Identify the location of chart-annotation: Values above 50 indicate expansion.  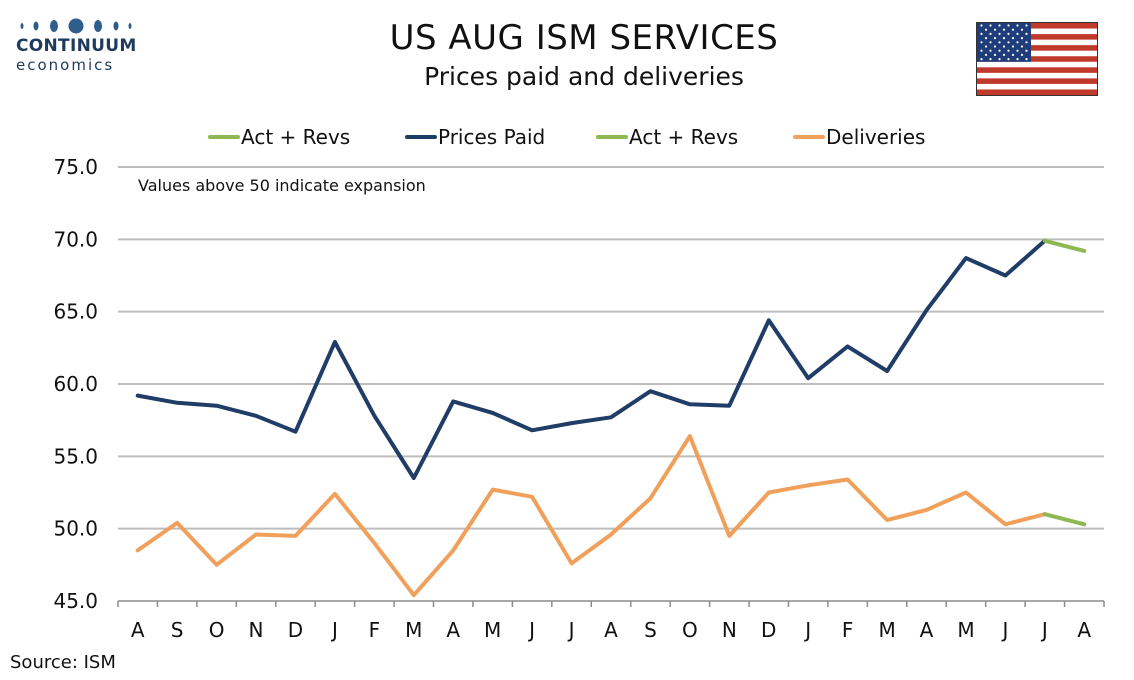
(282, 185).